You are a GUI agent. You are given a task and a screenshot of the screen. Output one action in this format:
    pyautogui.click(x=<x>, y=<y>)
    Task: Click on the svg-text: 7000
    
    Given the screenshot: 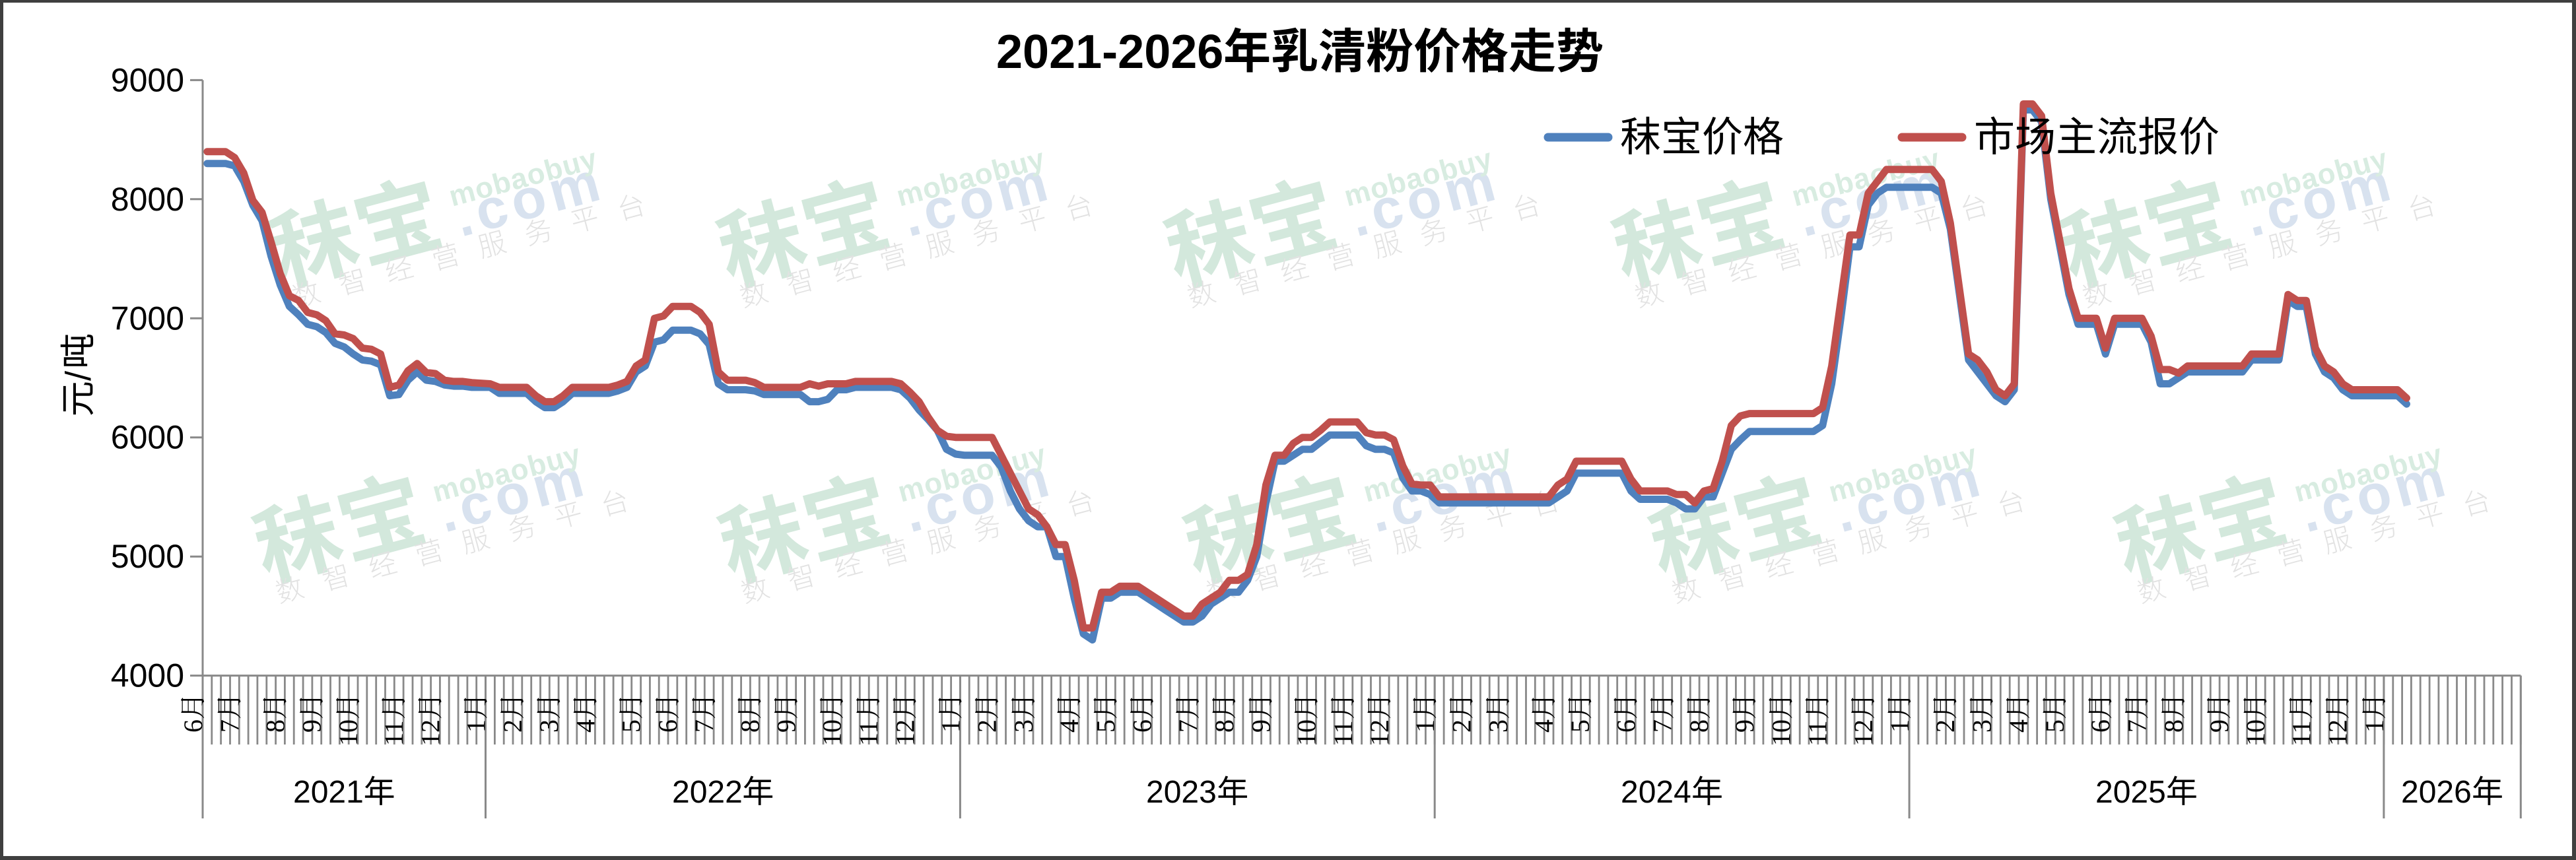 What is the action you would take?
    pyautogui.click(x=147, y=318)
    